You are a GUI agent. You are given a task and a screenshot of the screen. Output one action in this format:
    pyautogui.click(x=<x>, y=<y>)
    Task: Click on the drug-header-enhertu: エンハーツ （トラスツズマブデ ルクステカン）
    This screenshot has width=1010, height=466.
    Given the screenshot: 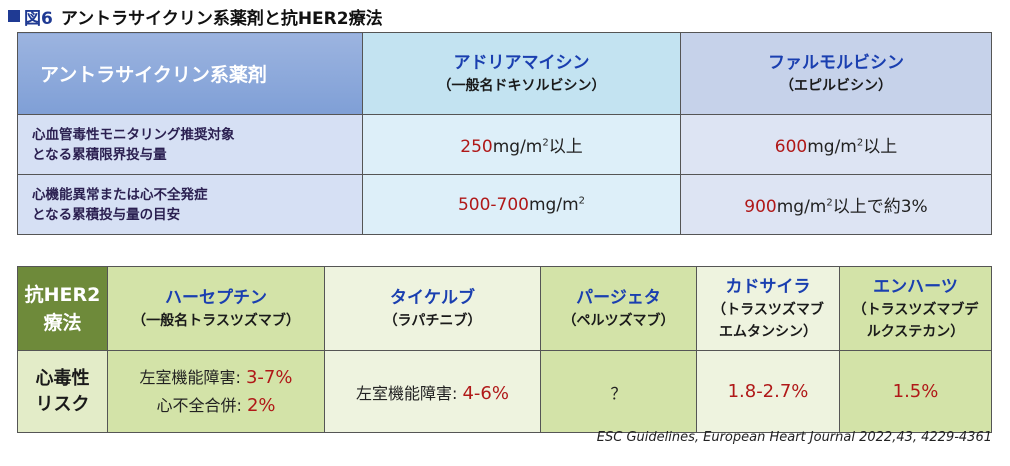 What is the action you would take?
    pyautogui.click(x=915, y=308)
    